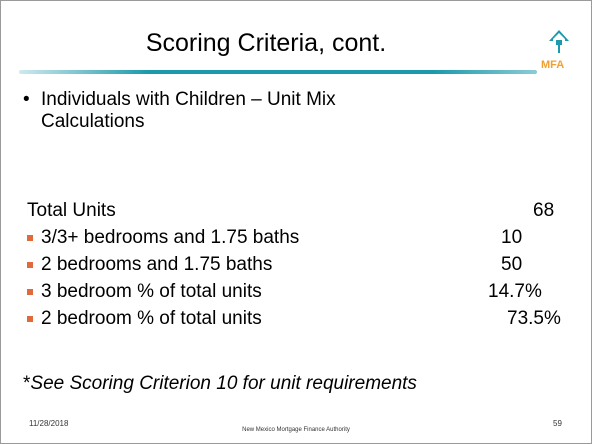  I want to click on item-value: 50, so click(512, 264).